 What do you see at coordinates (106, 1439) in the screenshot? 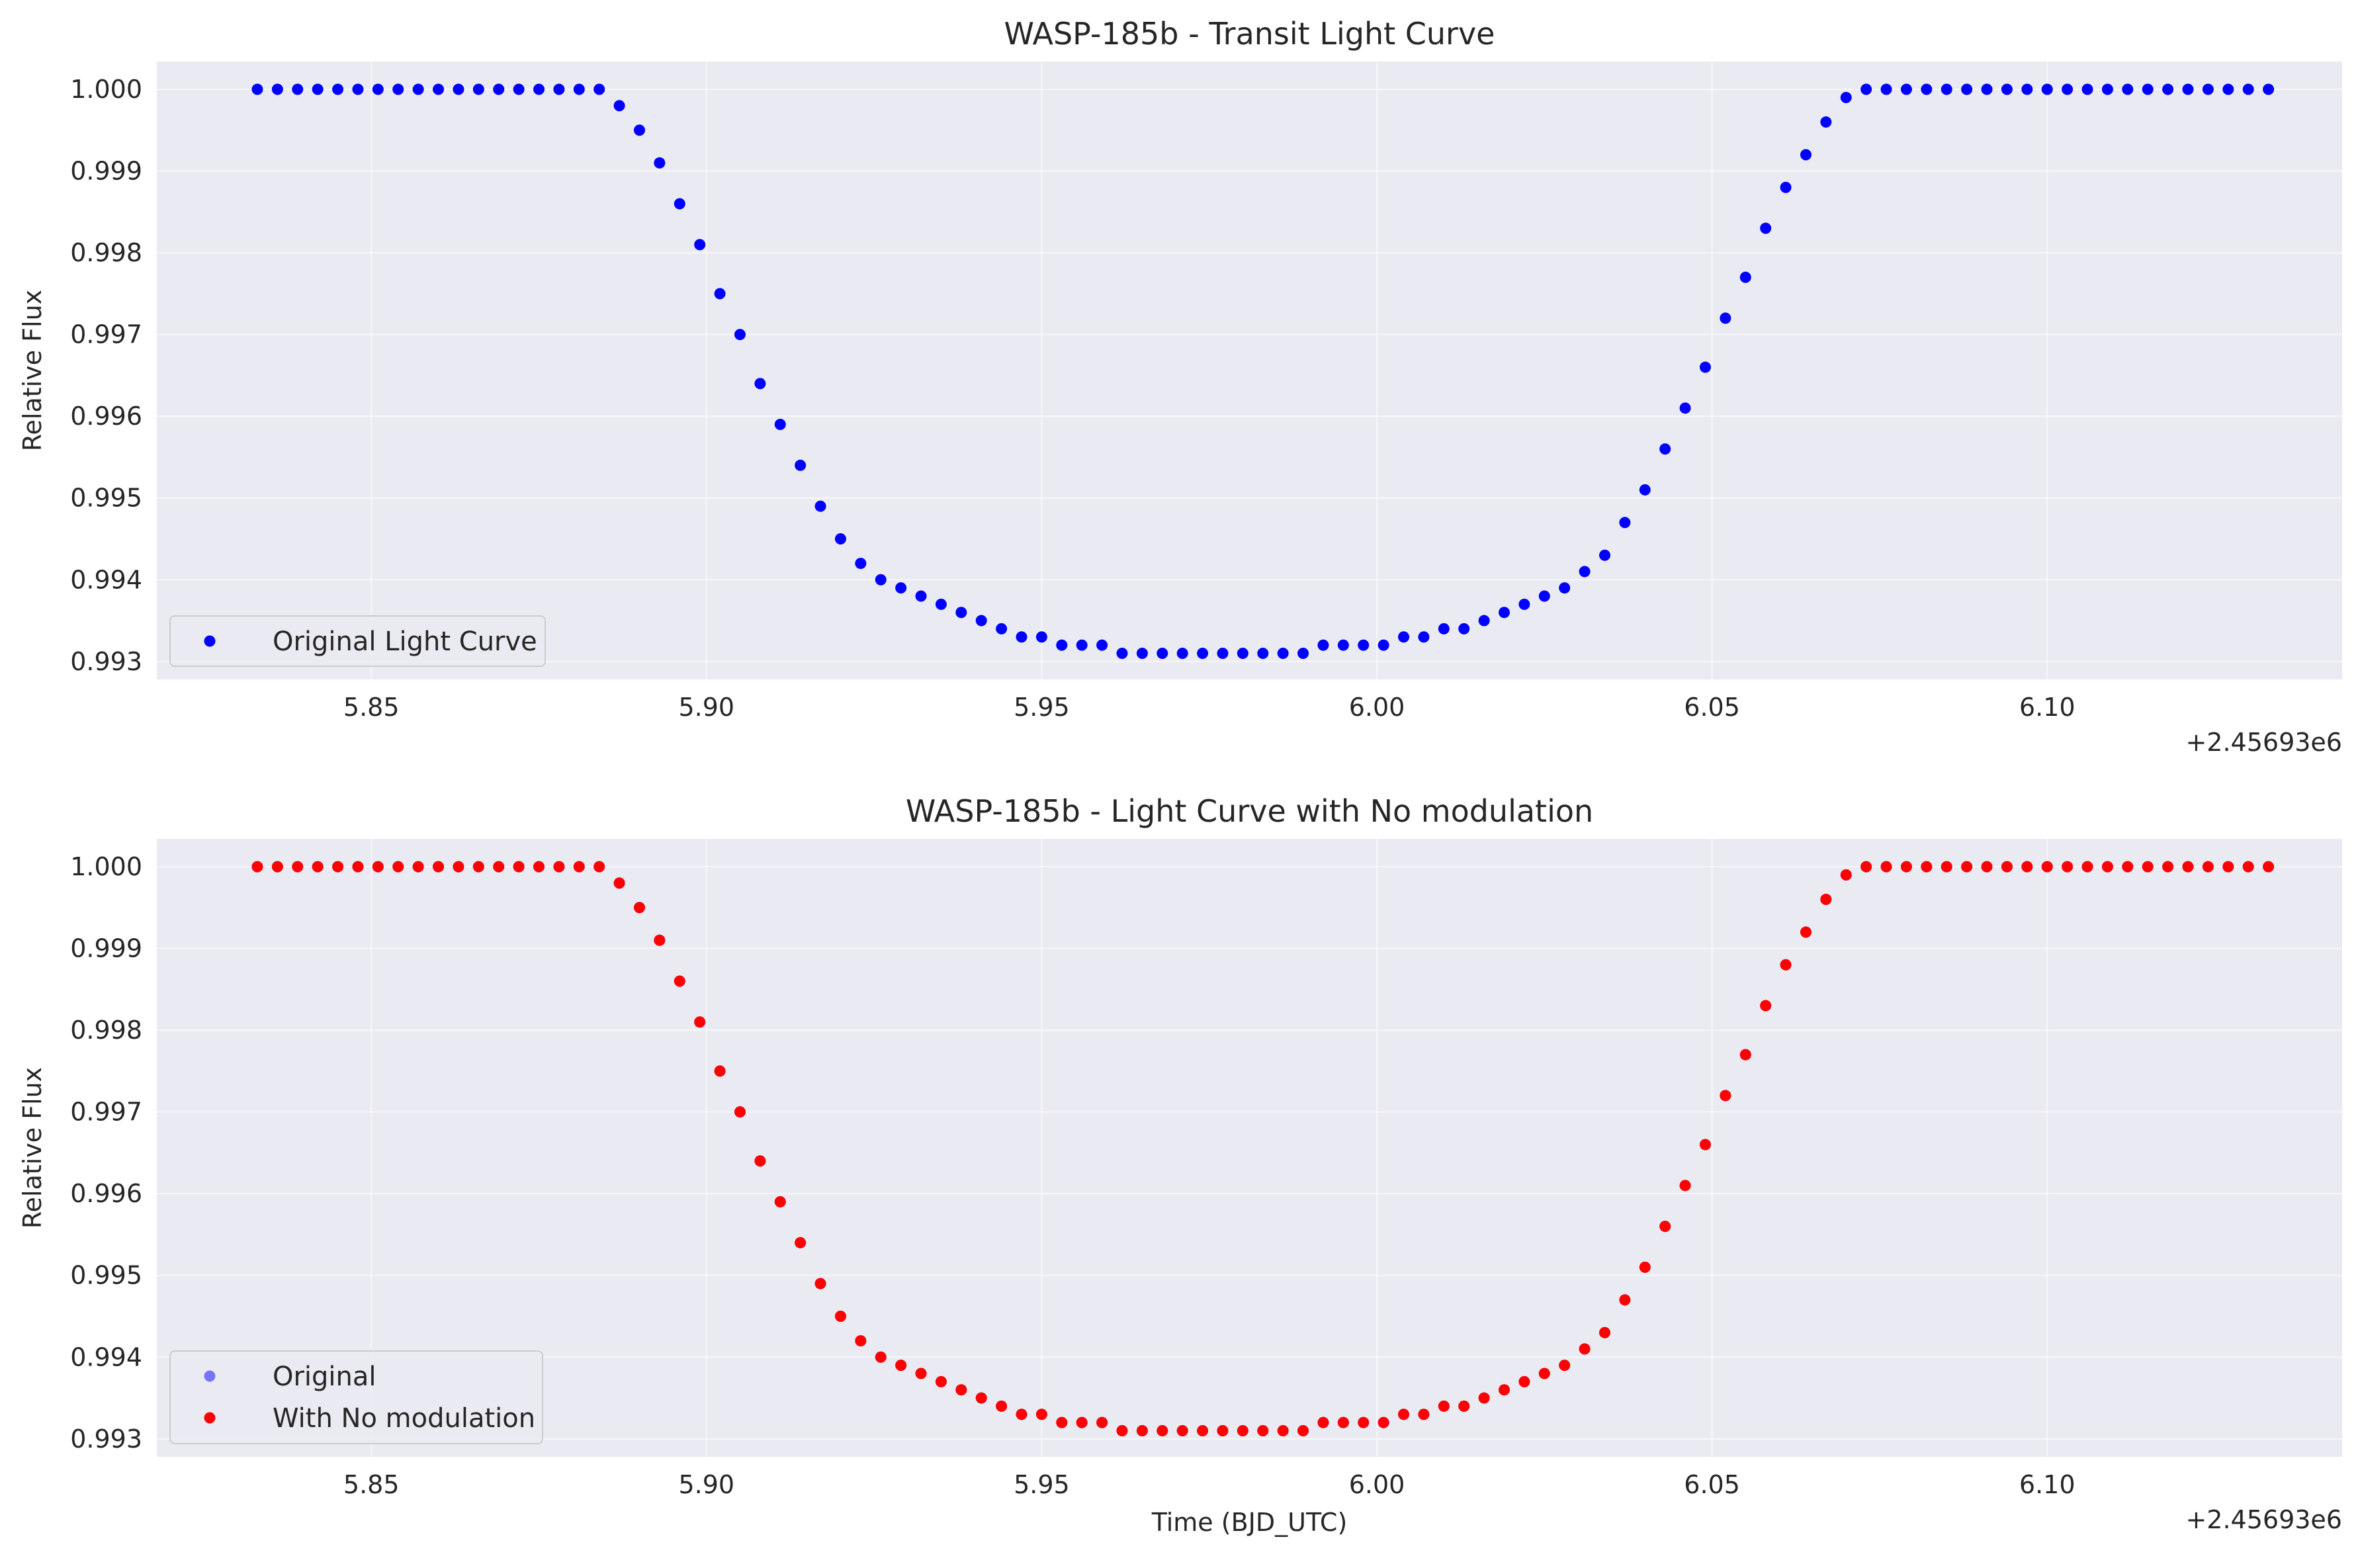
I see `y-tick-label: 0.993` at bounding box center [106, 1439].